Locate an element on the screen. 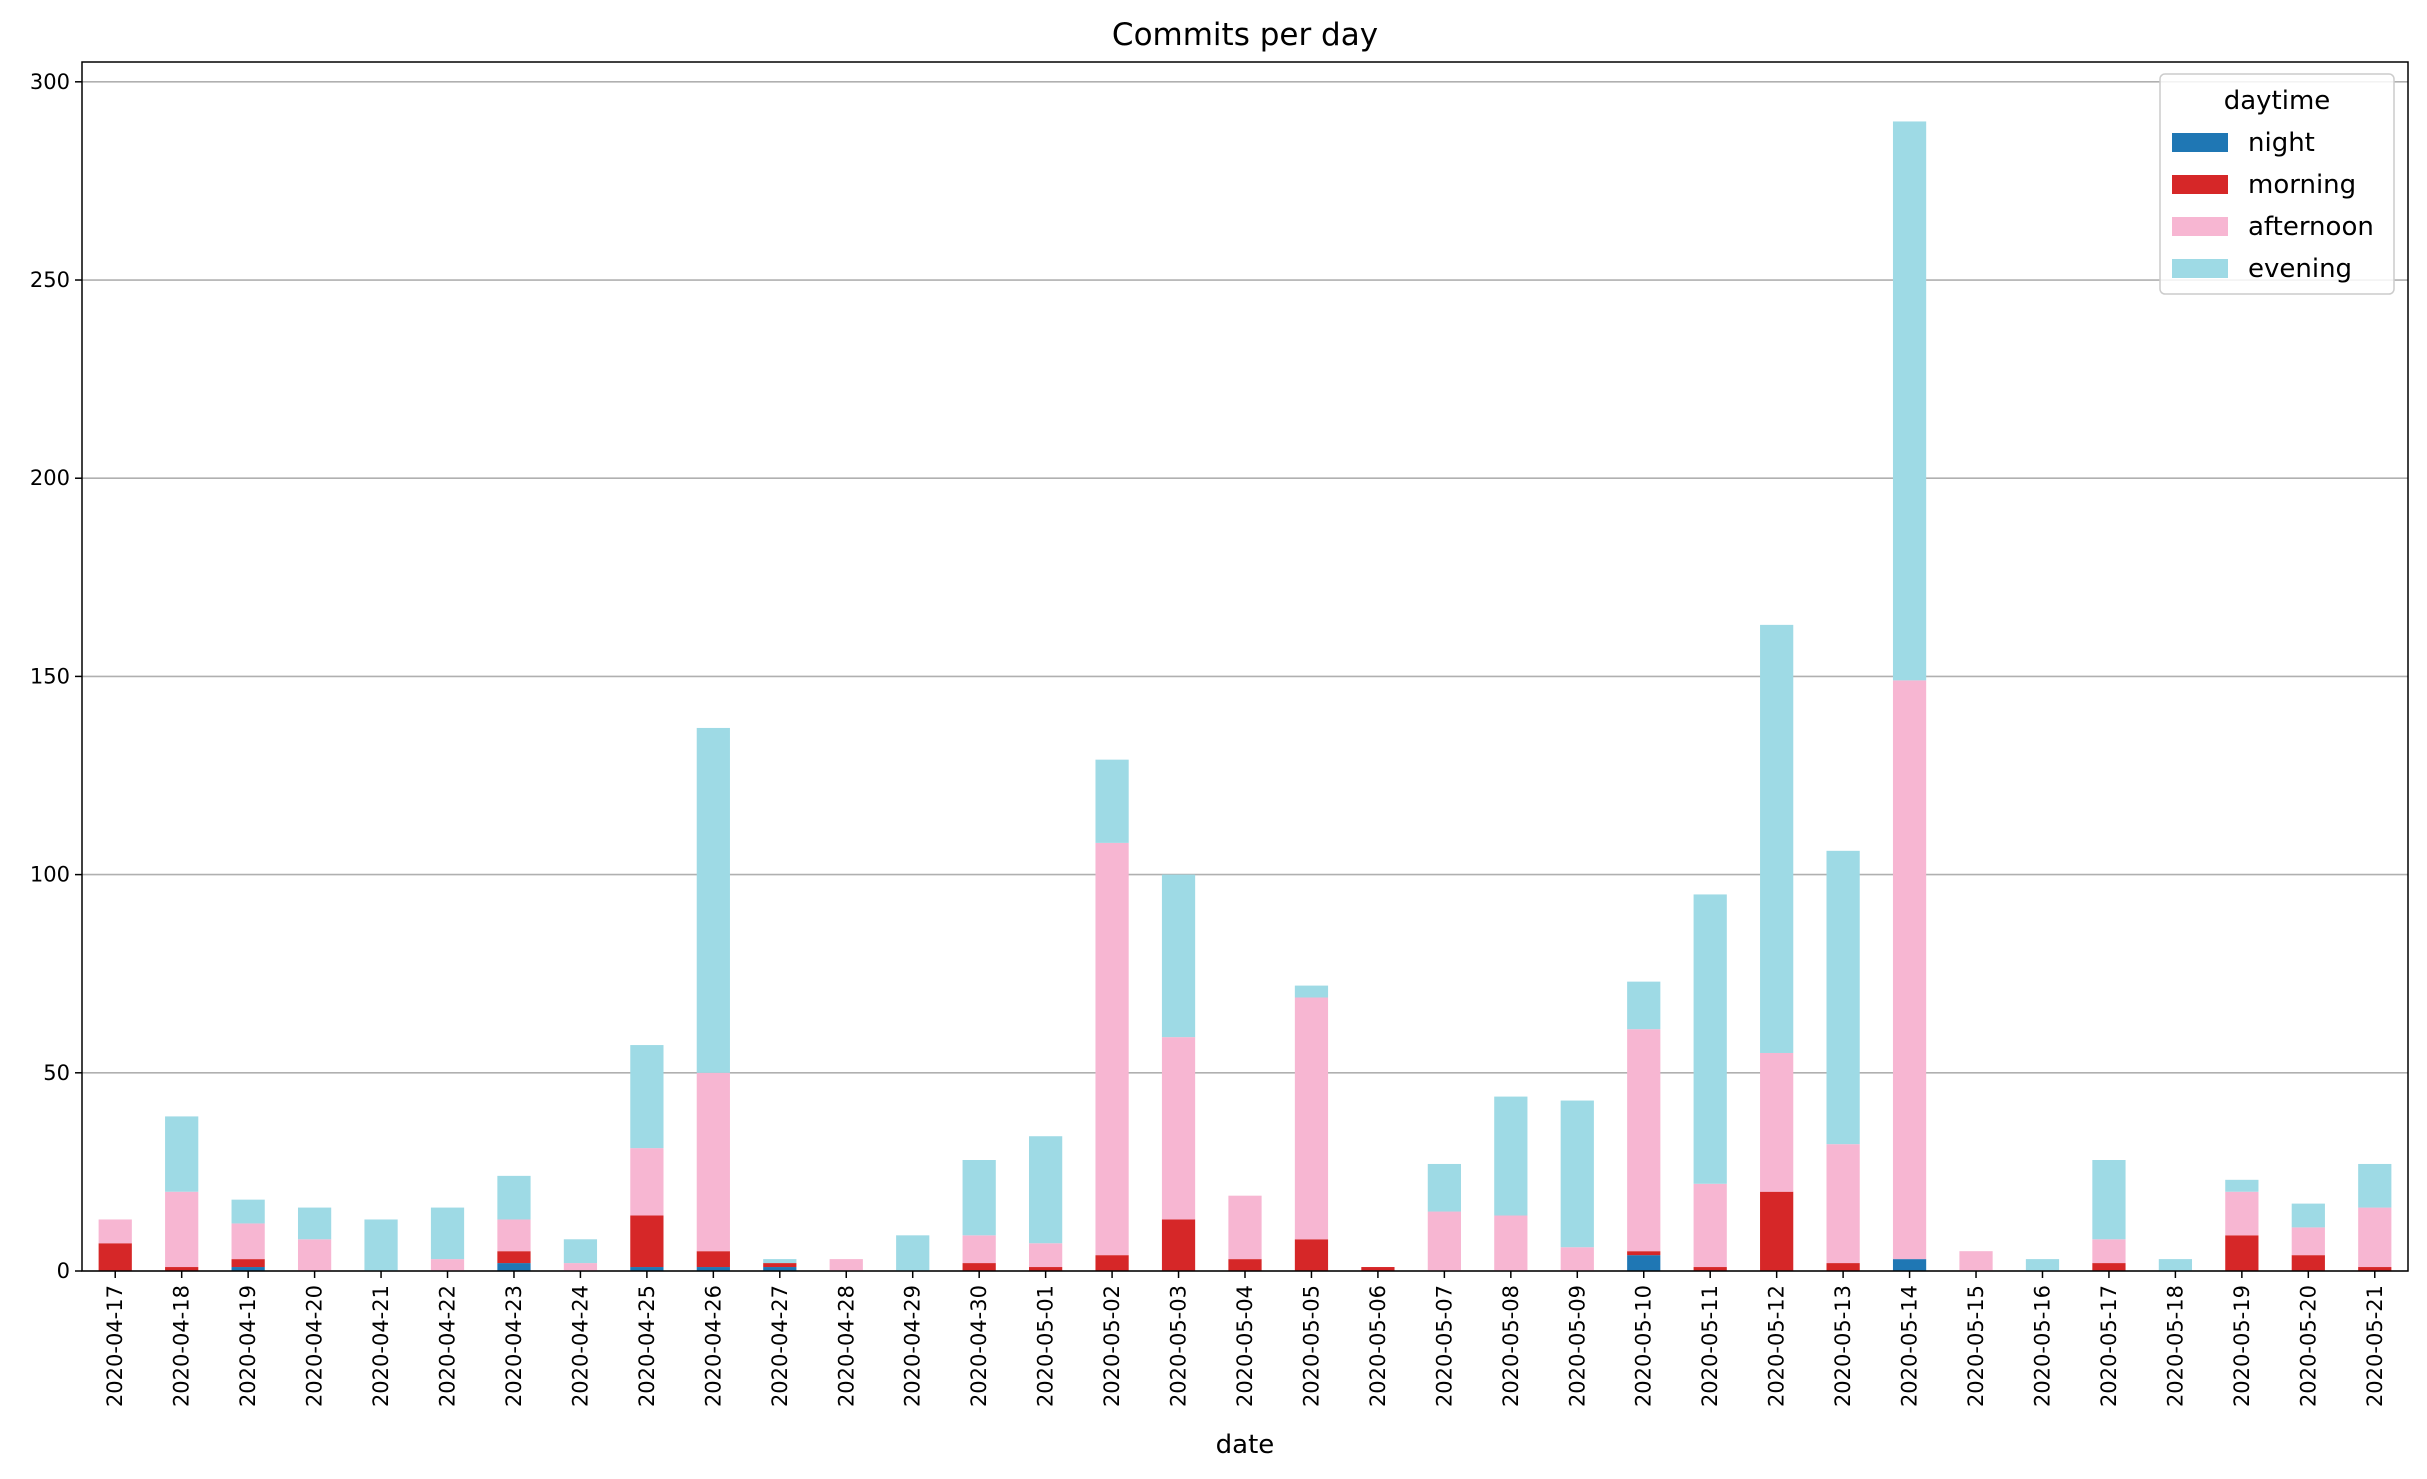 This screenshot has height=1479, width=2427. x-tick-label: 2020-04-18 is located at coordinates (182, 1346).